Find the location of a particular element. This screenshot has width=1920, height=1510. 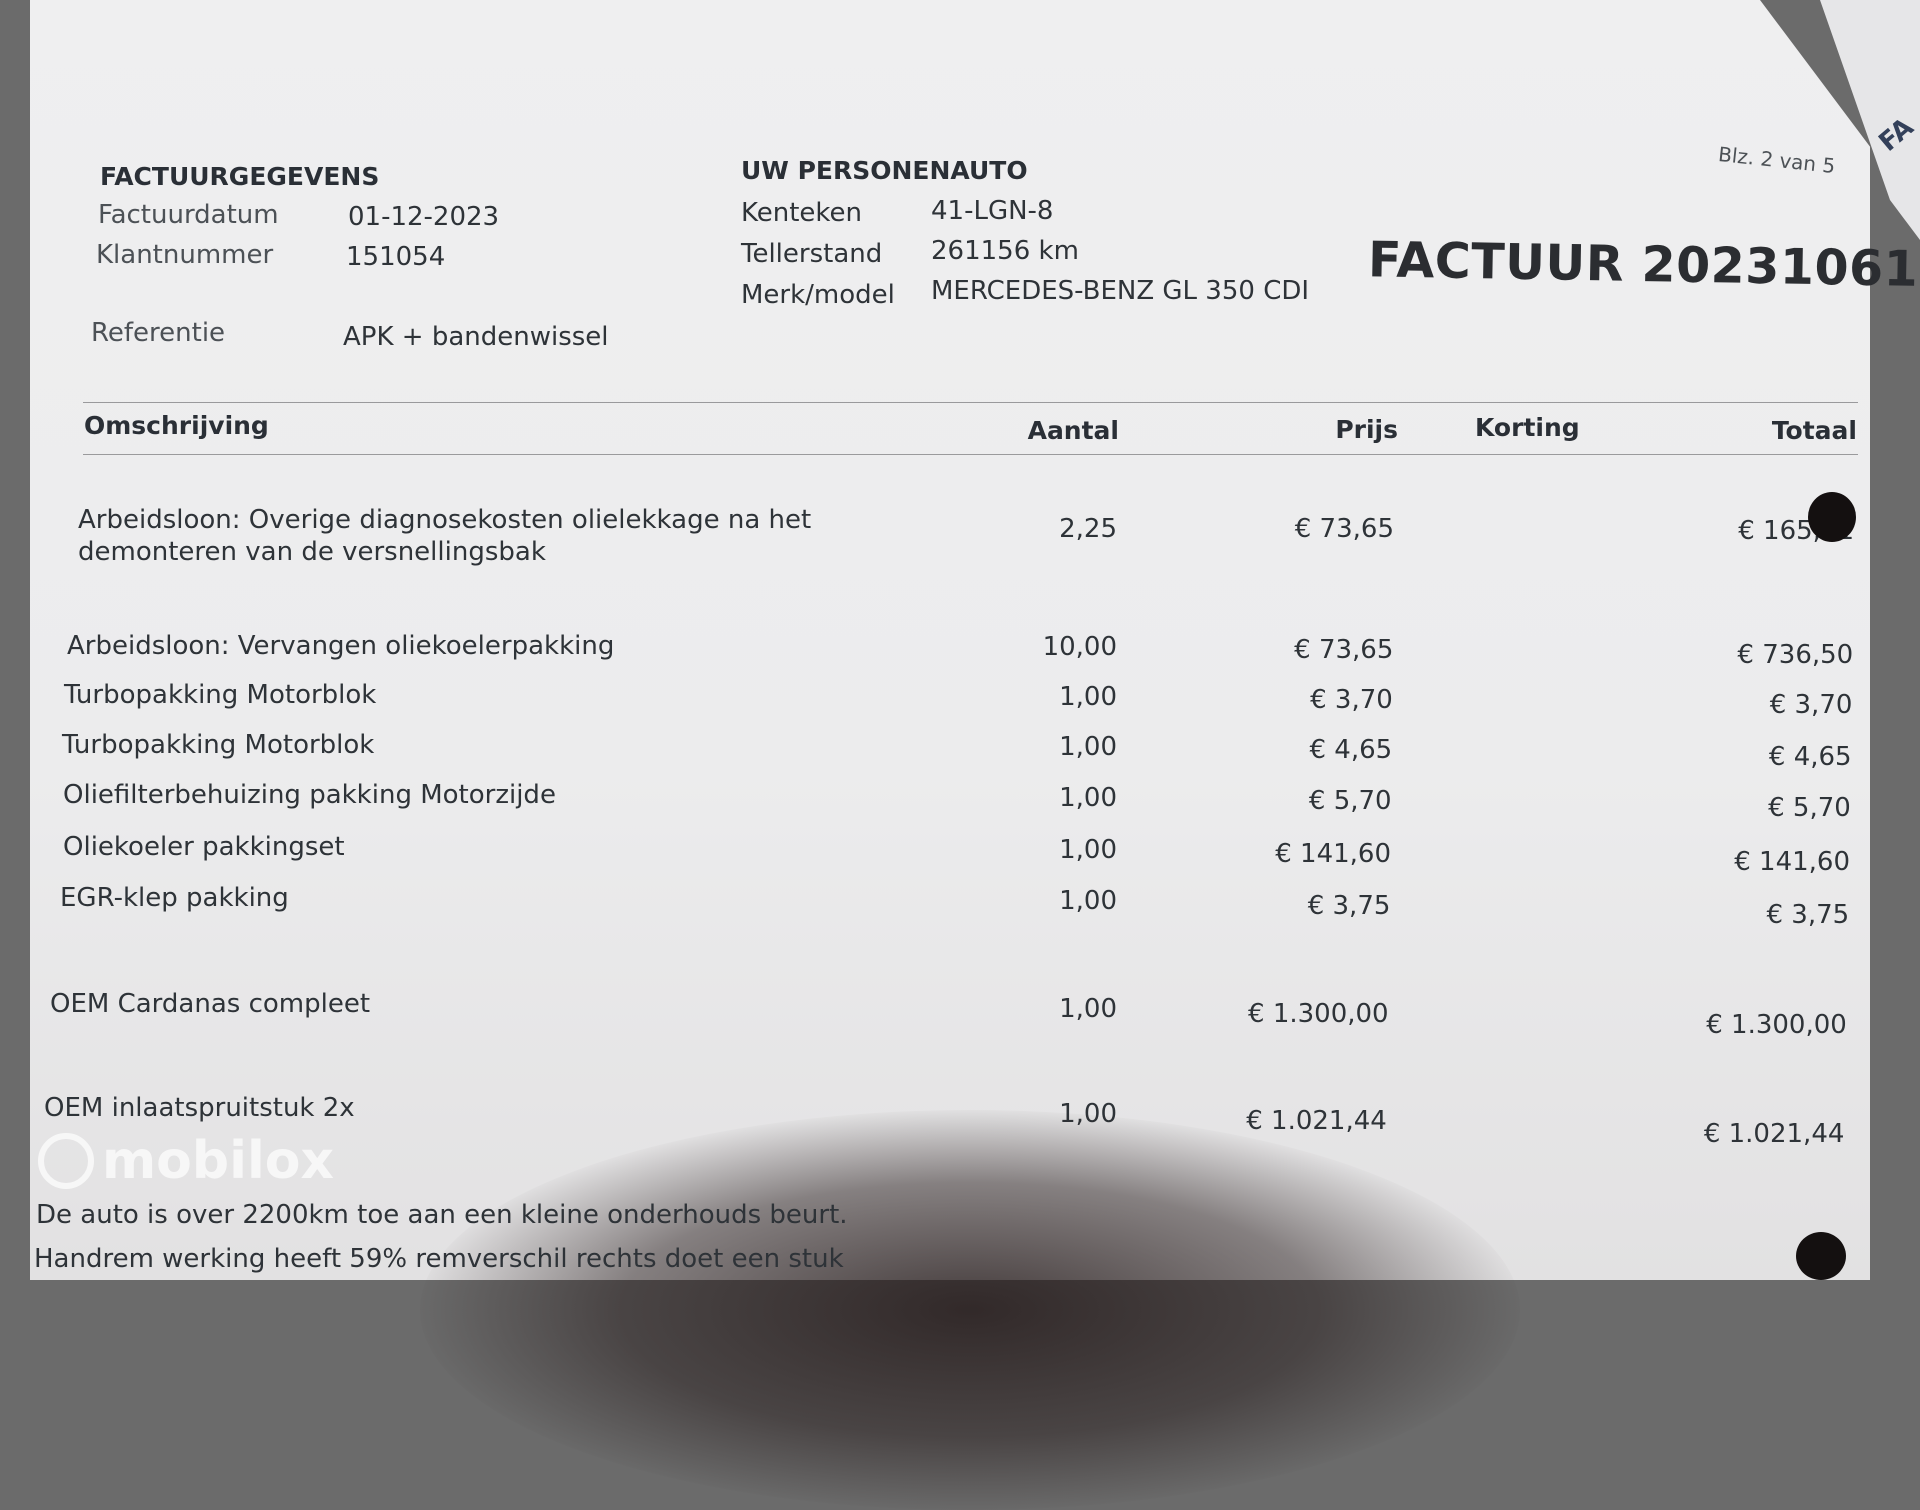

line-price: € 4,65 is located at coordinates (1351, 750).